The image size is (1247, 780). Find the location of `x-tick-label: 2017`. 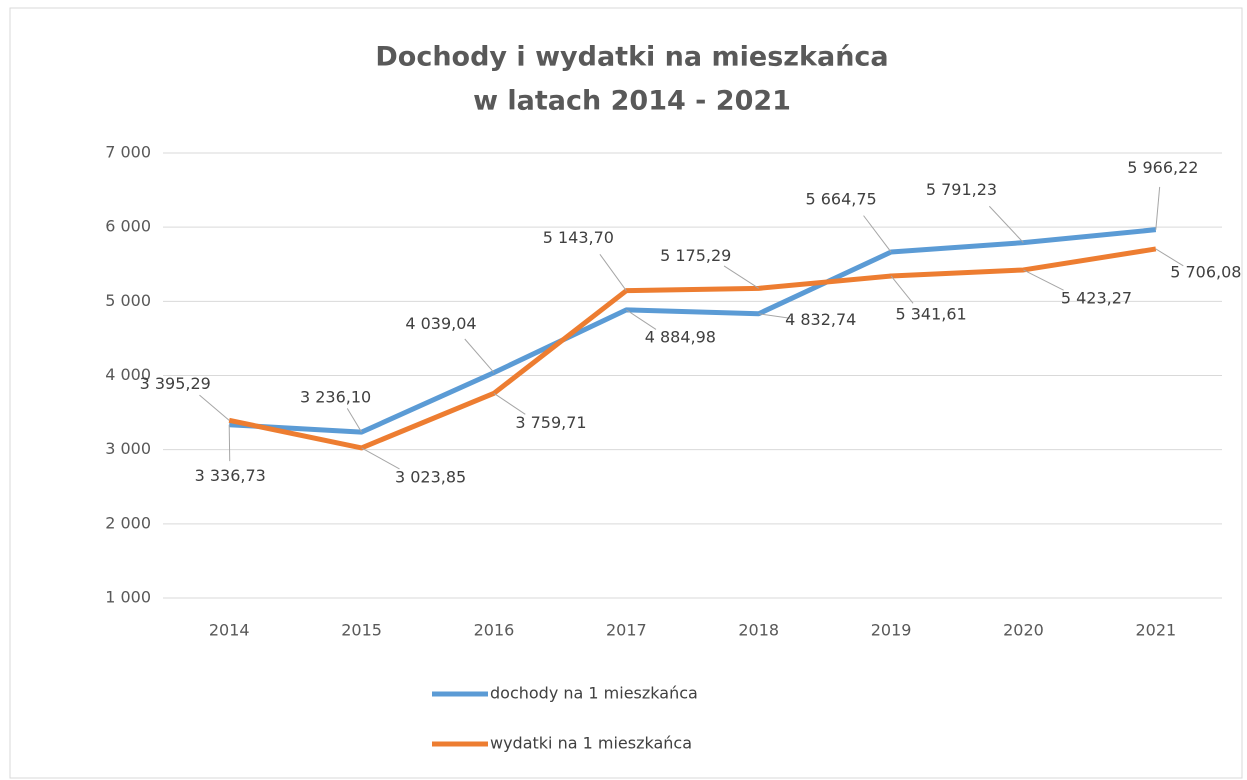

x-tick-label: 2017 is located at coordinates (626, 630).